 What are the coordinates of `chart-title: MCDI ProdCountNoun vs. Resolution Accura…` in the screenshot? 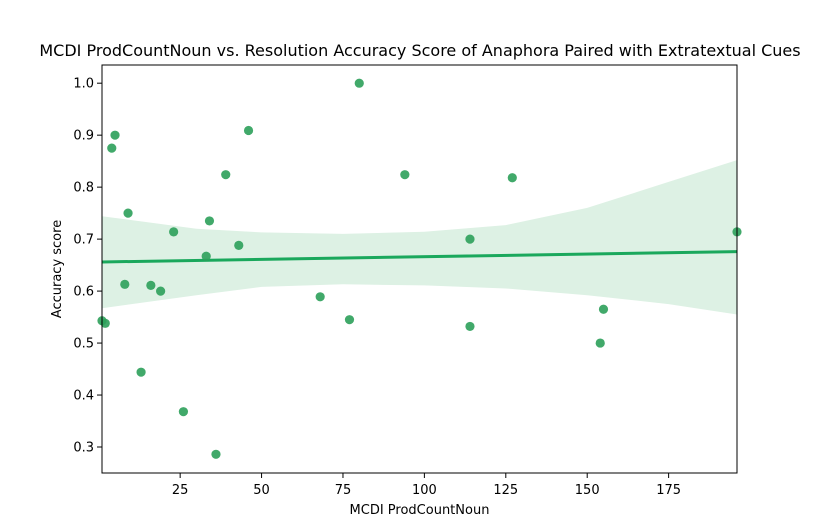 It's located at (419, 50).